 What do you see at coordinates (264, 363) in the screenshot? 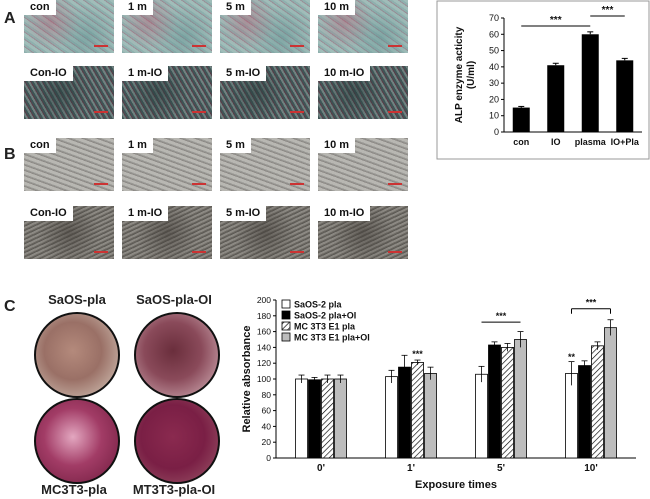
I see `y-tick-label: 120` at bounding box center [264, 363].